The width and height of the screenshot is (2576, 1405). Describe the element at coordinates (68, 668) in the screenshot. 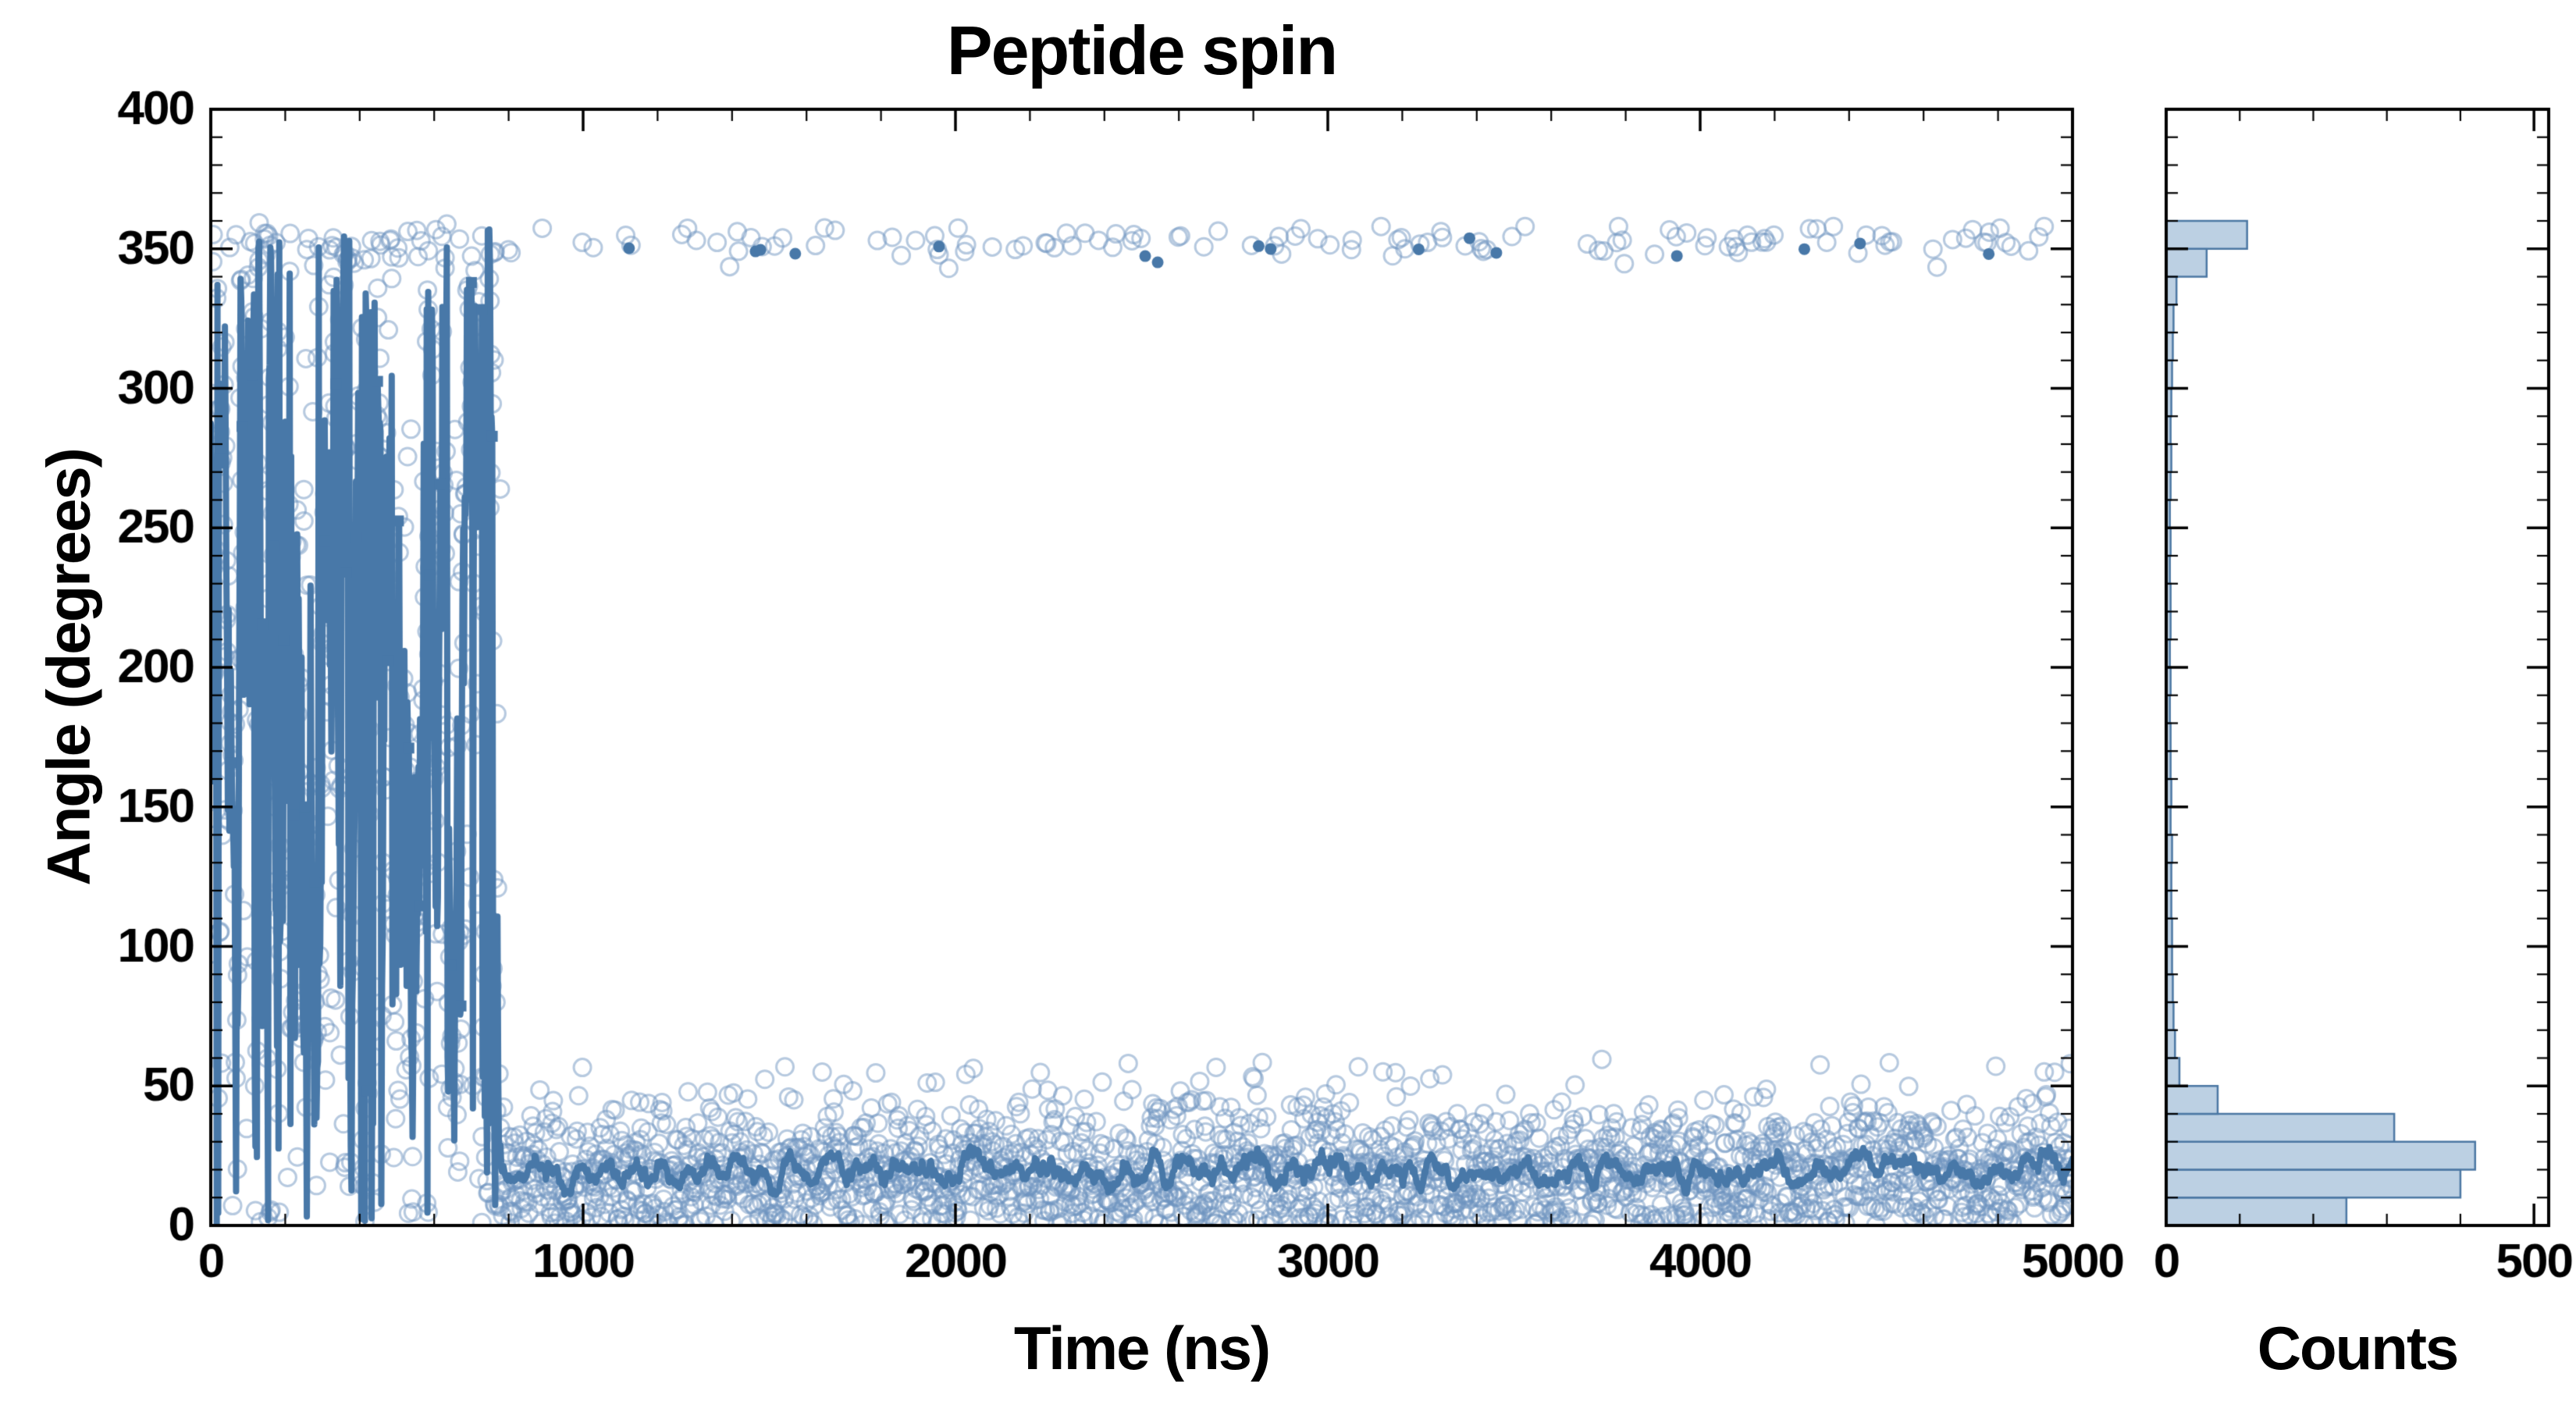

I see `y-axis-label: Angle (degrees)` at that location.